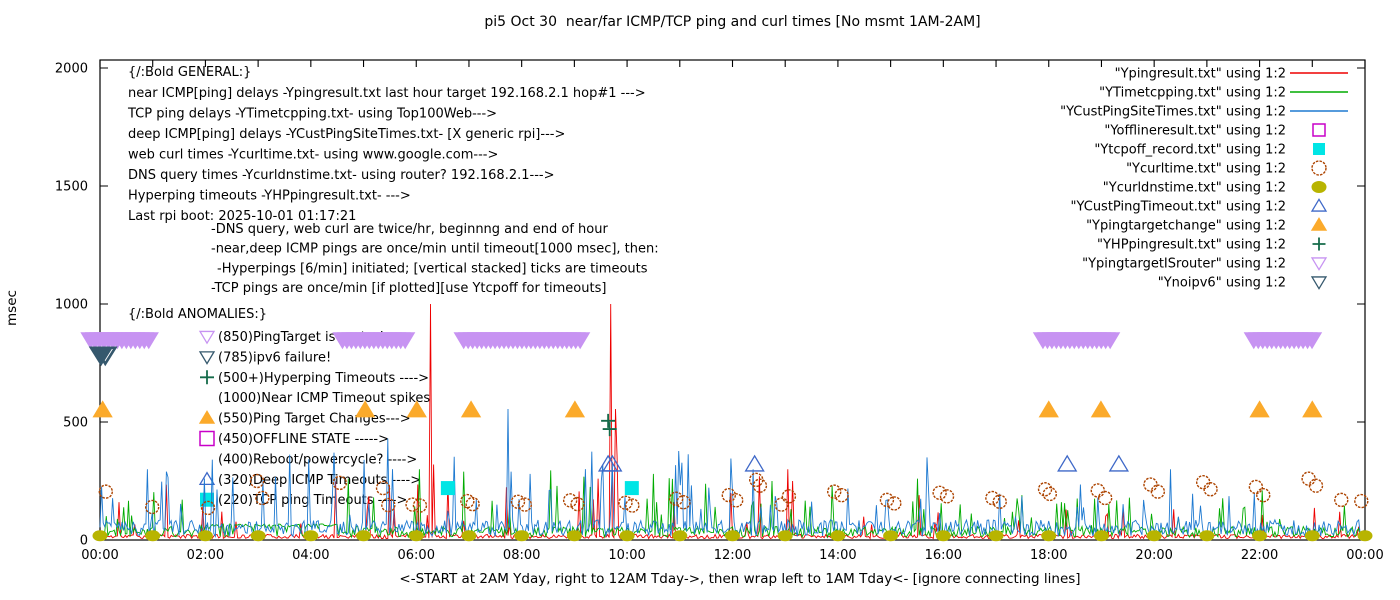 This screenshot has height=600, width=1400. I want to click on svg-text: 06:00, so click(416, 555).